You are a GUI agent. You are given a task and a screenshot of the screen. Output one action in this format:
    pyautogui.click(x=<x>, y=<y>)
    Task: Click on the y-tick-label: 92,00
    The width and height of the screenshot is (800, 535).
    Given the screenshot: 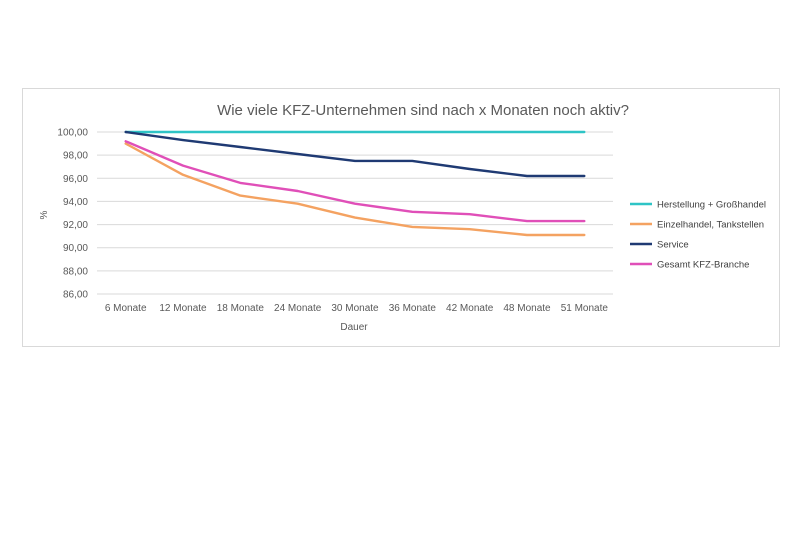 What is the action you would take?
    pyautogui.click(x=75, y=225)
    